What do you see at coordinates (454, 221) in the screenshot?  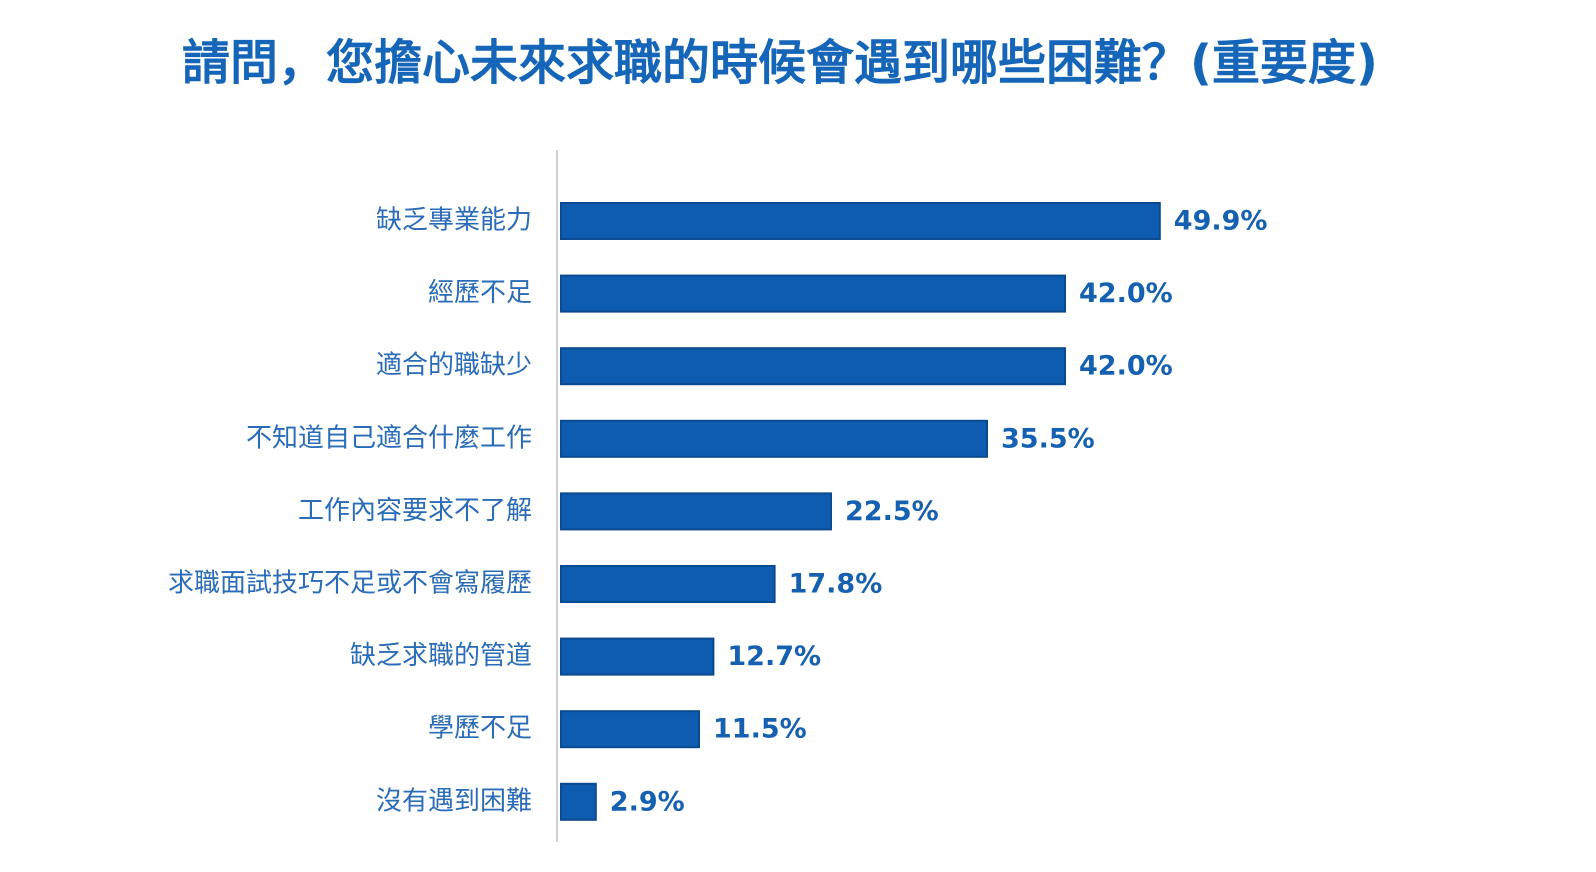 I see `category-label: 缺乏專業能力` at bounding box center [454, 221].